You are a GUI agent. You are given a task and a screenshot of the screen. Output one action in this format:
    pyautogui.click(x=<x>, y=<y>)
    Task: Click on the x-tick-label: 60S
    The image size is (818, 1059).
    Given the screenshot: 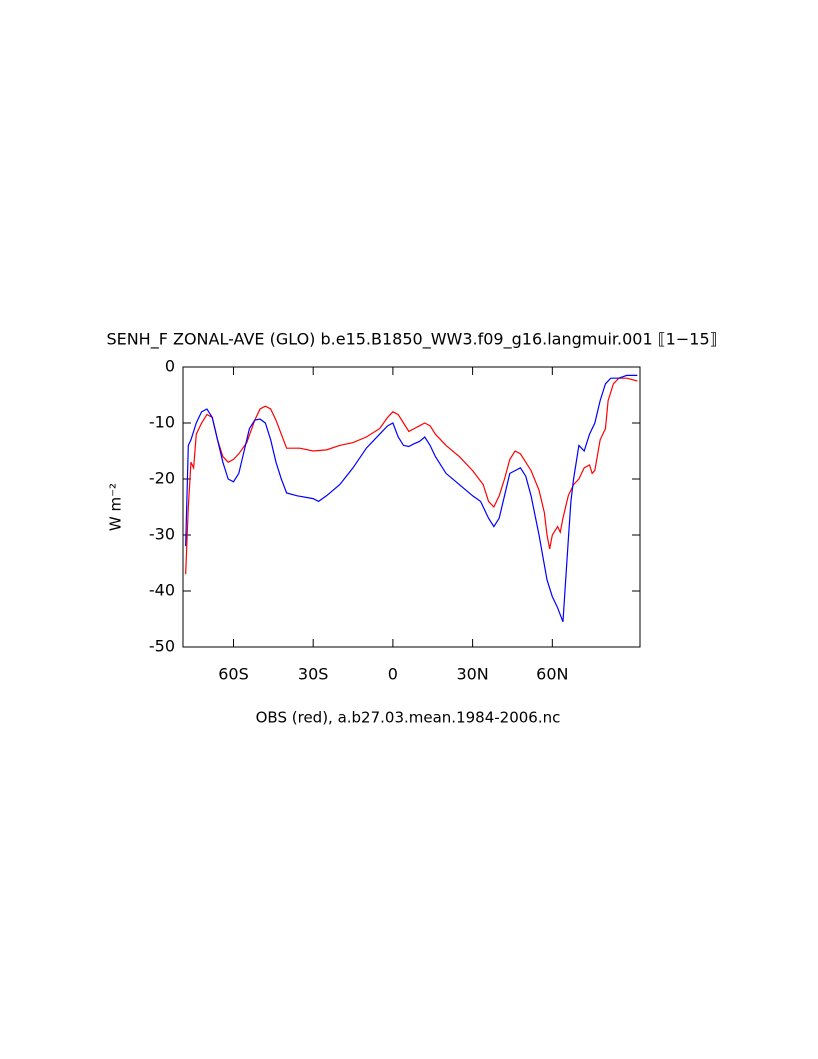 What is the action you would take?
    pyautogui.click(x=233, y=674)
    